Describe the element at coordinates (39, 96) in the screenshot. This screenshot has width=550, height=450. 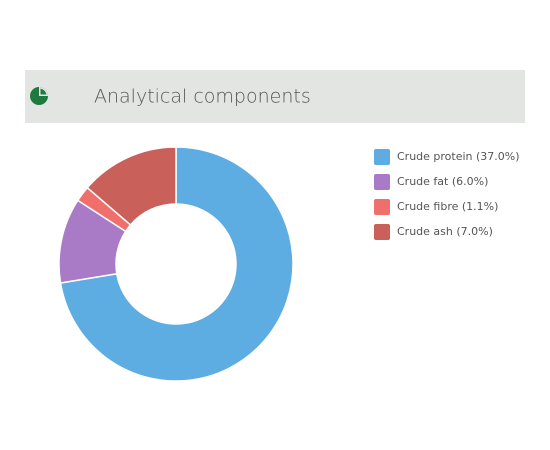
I see `chart-icon` at that location.